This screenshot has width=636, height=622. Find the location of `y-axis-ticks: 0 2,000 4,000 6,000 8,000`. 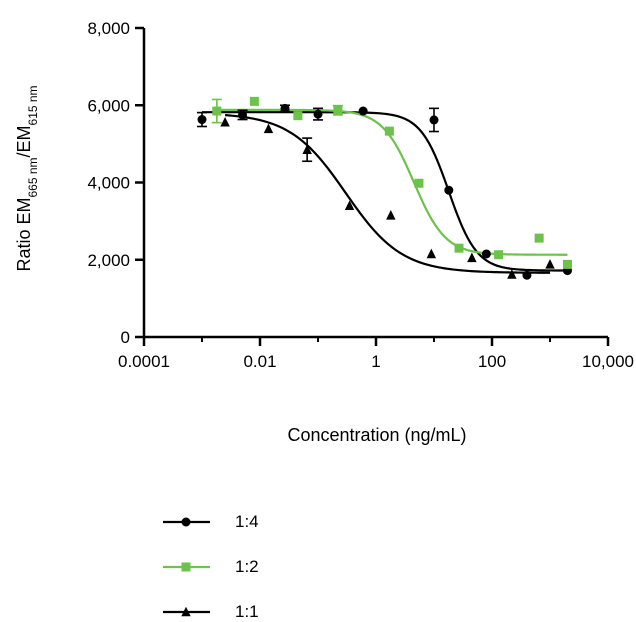

y-axis-ticks: 0 2,000 4,000 6,000 8,000 is located at coordinates (115, 183).